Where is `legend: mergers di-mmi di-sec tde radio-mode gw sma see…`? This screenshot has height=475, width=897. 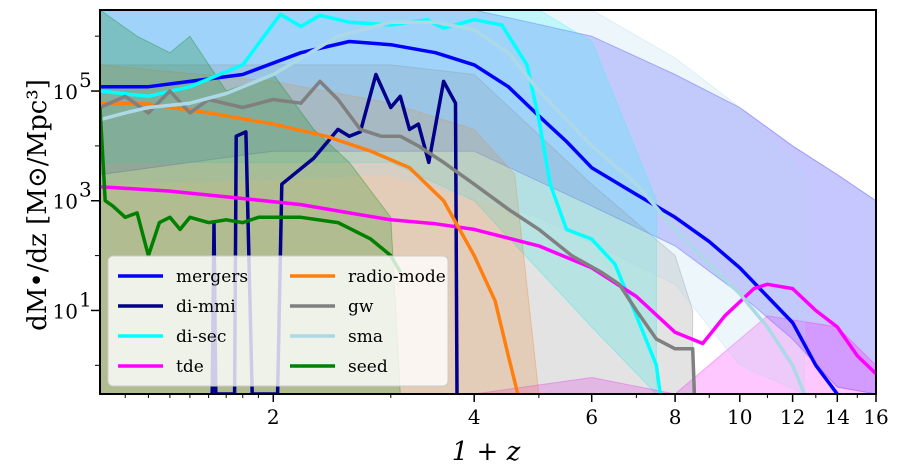 legend: mergers di-mmi di-sec tde radio-mode gw sma see… is located at coordinates (278, 321).